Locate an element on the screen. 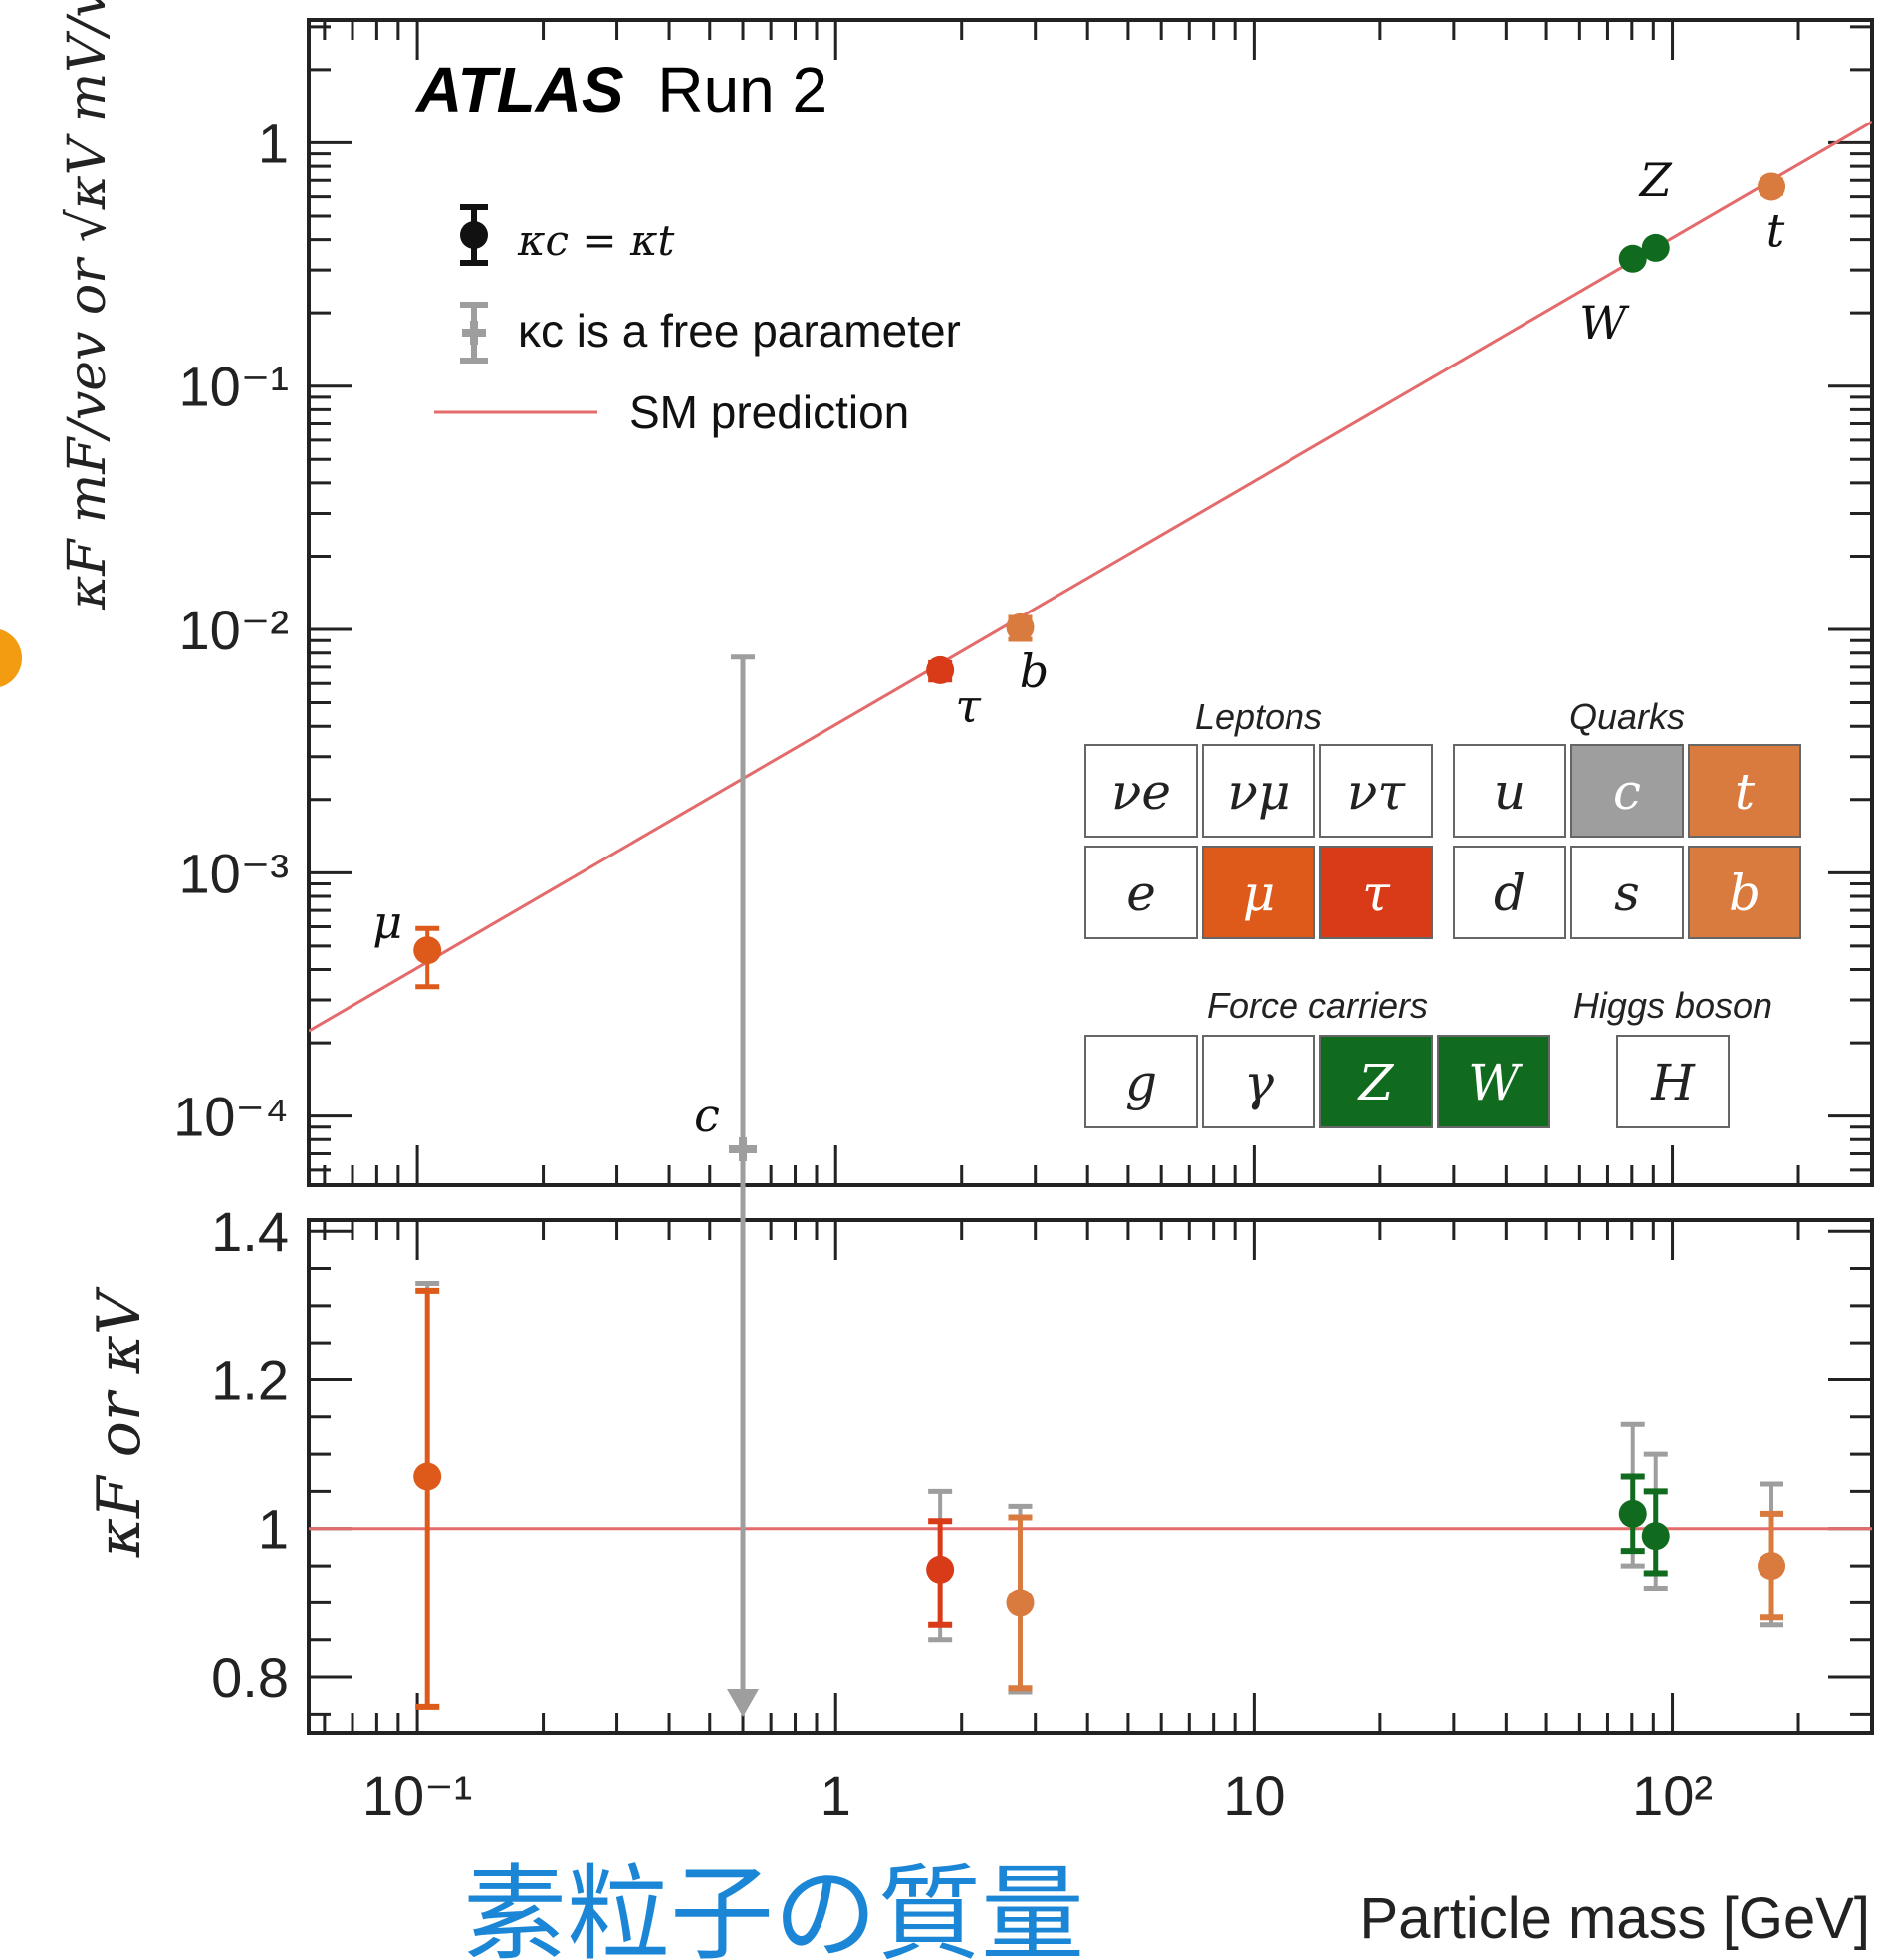 The image size is (1877, 1960). lepton-cell-5-symbol: τ is located at coordinates (1376, 893).